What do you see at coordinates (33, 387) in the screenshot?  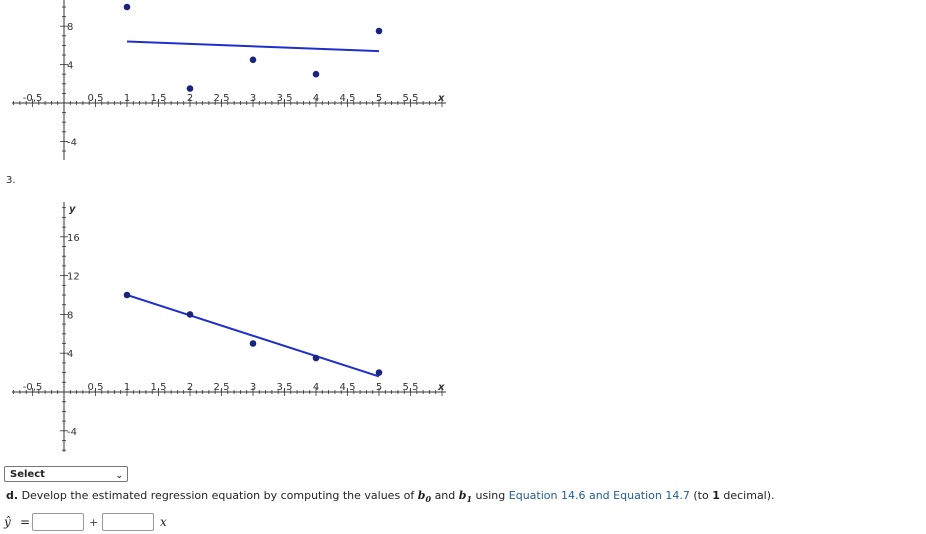 I see `x-tick-label-2: -0,5` at bounding box center [33, 387].